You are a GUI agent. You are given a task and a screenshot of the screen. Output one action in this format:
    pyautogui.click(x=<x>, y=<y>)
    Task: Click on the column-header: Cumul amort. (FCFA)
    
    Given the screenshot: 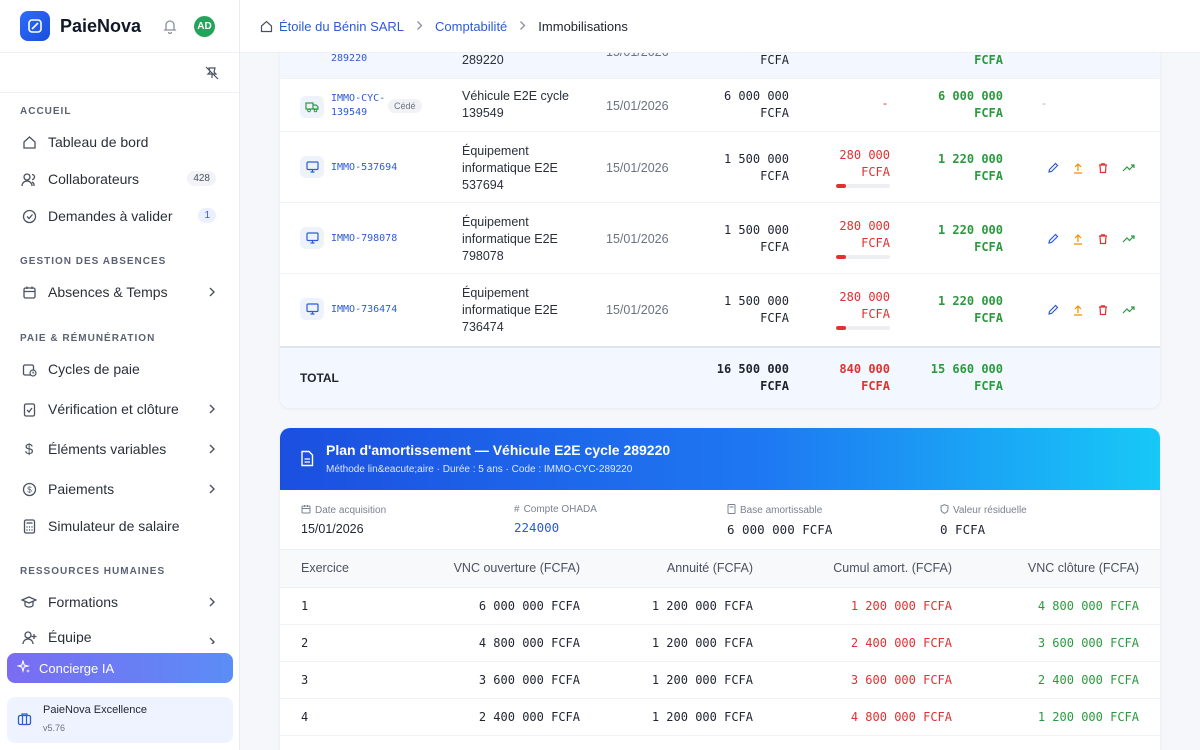 What is the action you would take?
    pyautogui.click(x=892, y=568)
    